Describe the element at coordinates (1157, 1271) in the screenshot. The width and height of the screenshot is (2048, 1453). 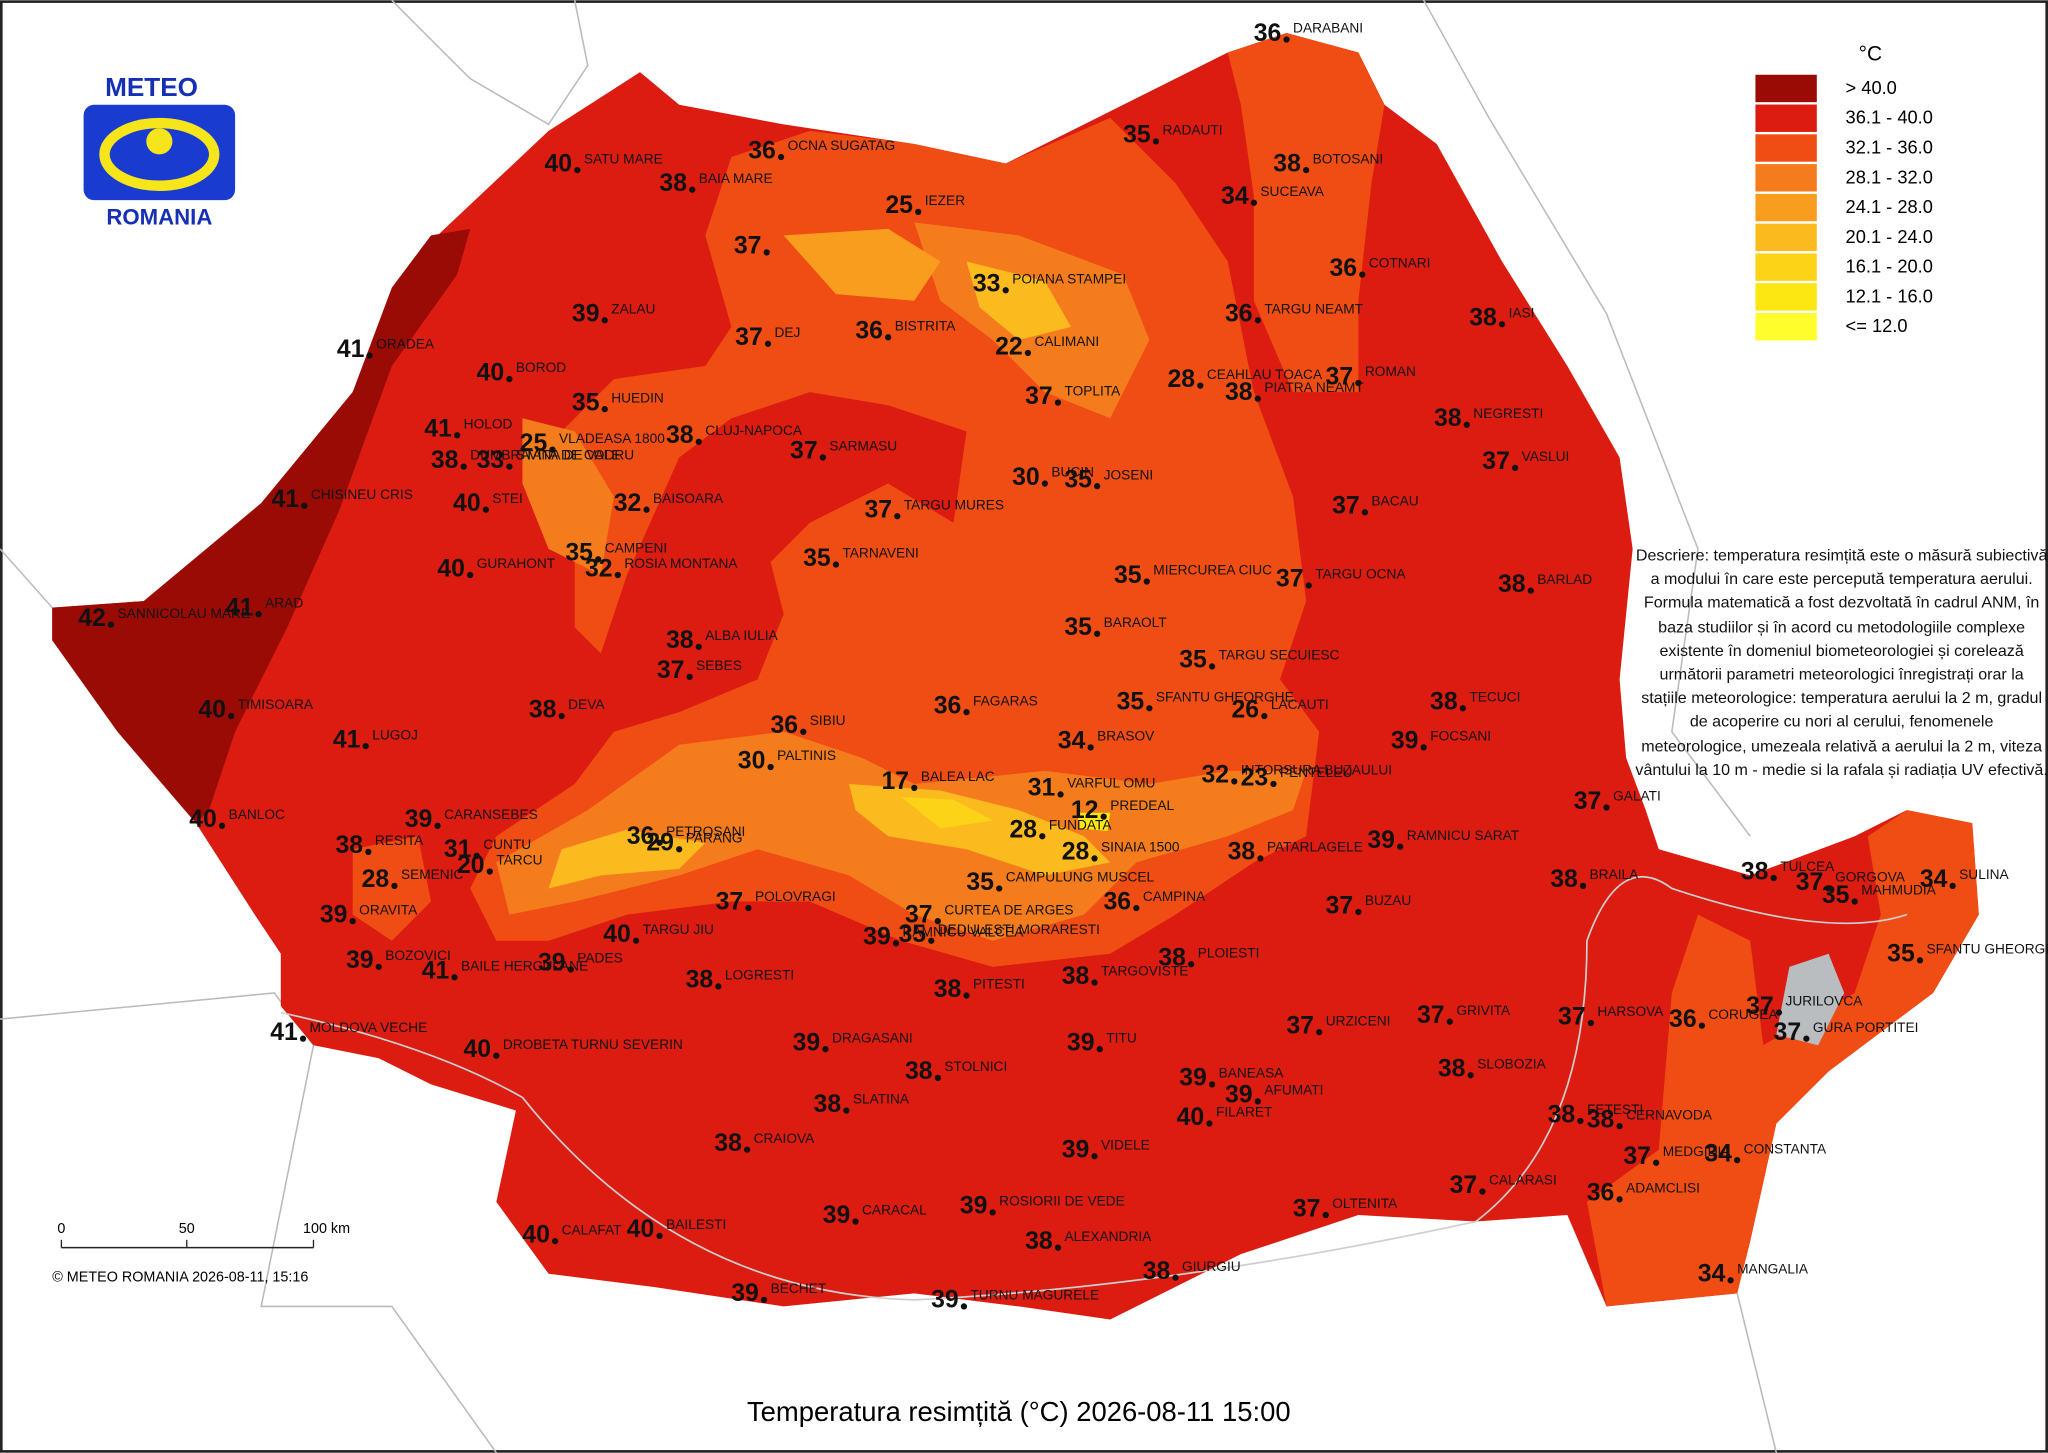
I see `station-value: 38` at that location.